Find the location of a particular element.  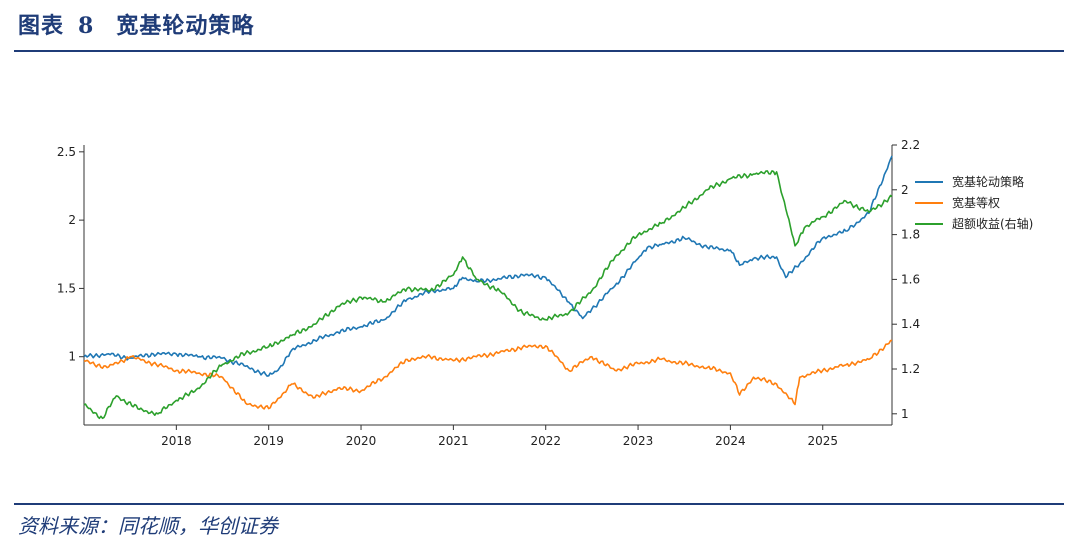

legend-label-2: 宽基等权 is located at coordinates (976, 202).